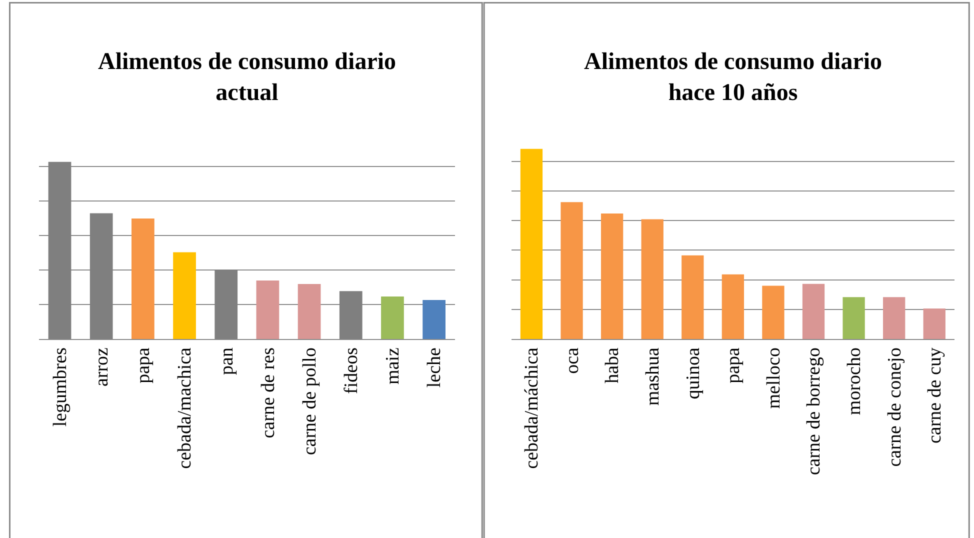 This screenshot has width=974, height=538. What do you see at coordinates (854, 382) in the screenshot?
I see `x-tick-label: morocho` at bounding box center [854, 382].